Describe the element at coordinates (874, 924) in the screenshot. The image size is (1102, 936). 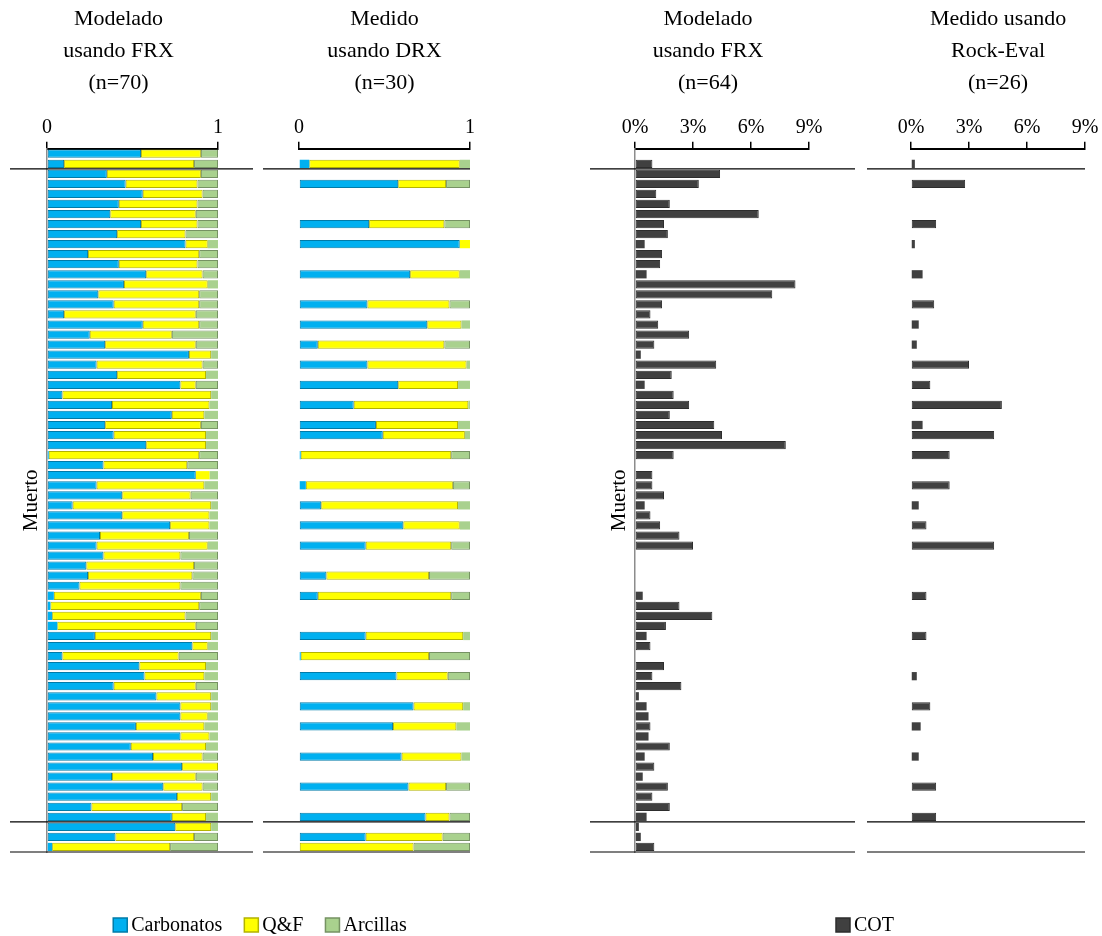
I see `legend-label: COT` at that location.